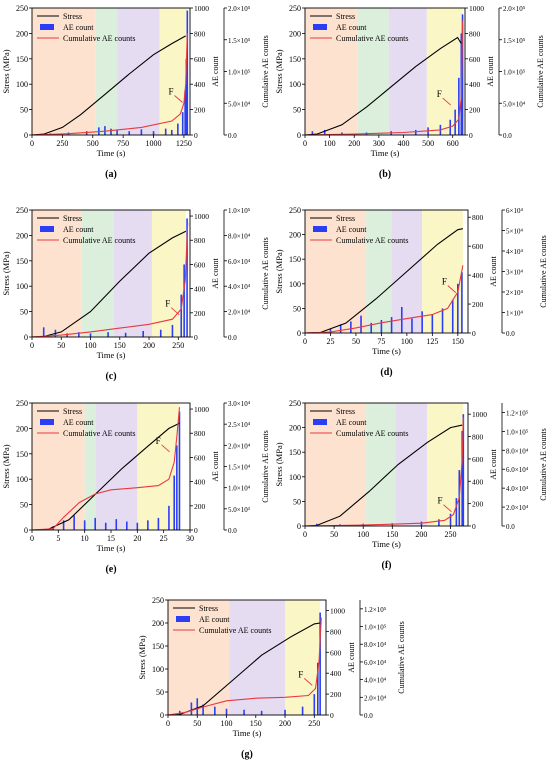 The height and width of the screenshot is (763, 550). Describe the element at coordinates (239, 489) in the screenshot. I see `cumulative-tick-label: 1.0×10⁴` at that location.